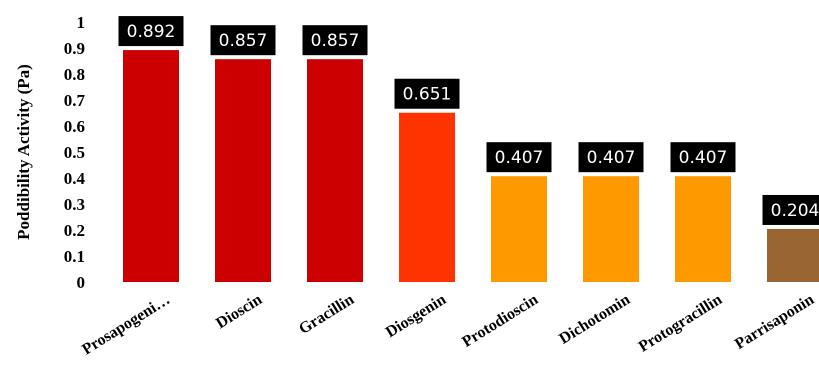 The width and height of the screenshot is (819, 390). I want to click on x-category-label: Gracillin, so click(326, 314).